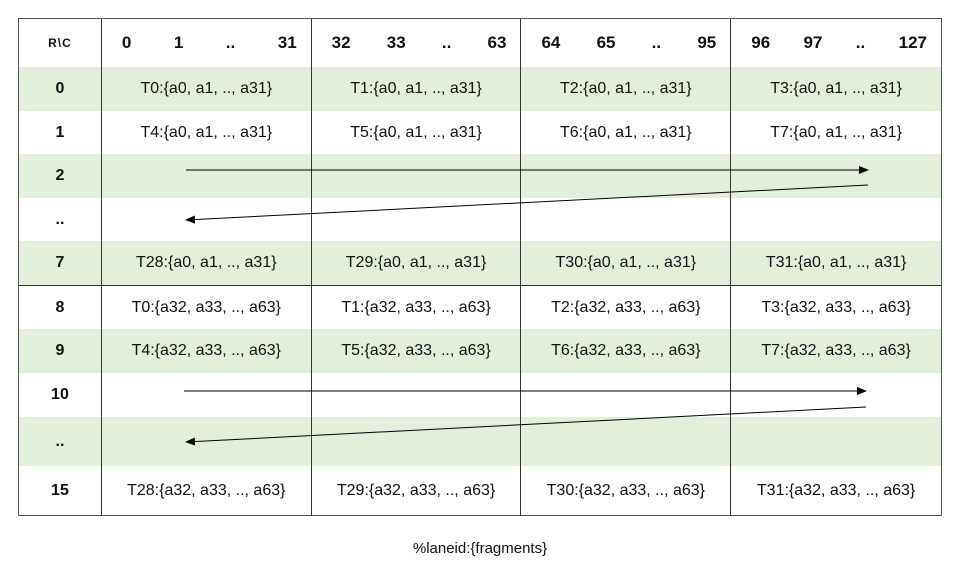 This screenshot has width=960, height=576. What do you see at coordinates (417, 491) in the screenshot?
I see `fragment-cell: T29:{a32, a33, .., a63}` at bounding box center [417, 491].